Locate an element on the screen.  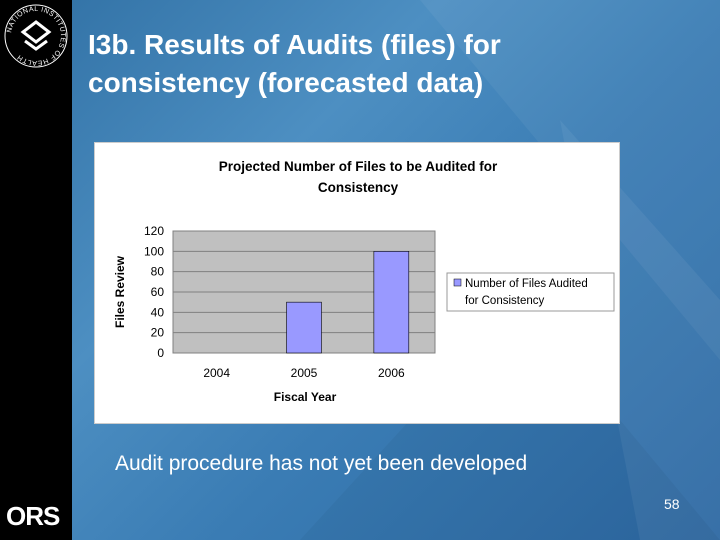
y-tick-label: 40 is located at coordinates (158, 312).